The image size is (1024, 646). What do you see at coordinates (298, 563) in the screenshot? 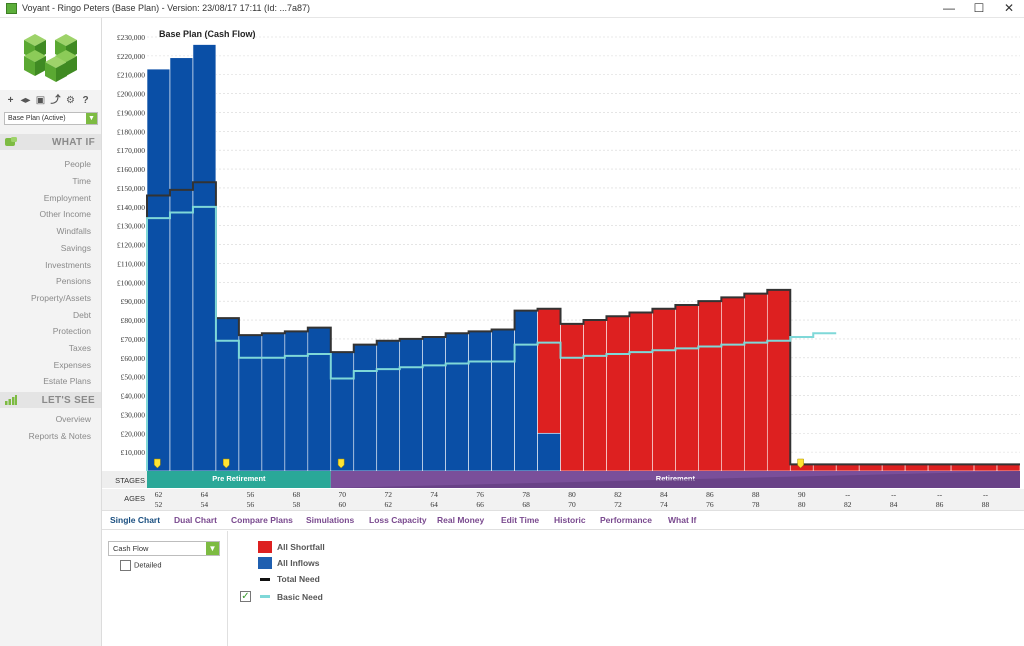
I see `legend-inflows-label: All Inflows` at bounding box center [298, 563].